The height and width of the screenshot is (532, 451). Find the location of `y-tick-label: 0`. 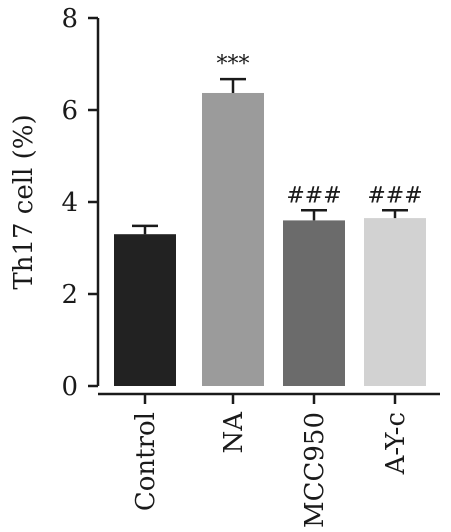

y-tick-label: 0 is located at coordinates (69, 387).